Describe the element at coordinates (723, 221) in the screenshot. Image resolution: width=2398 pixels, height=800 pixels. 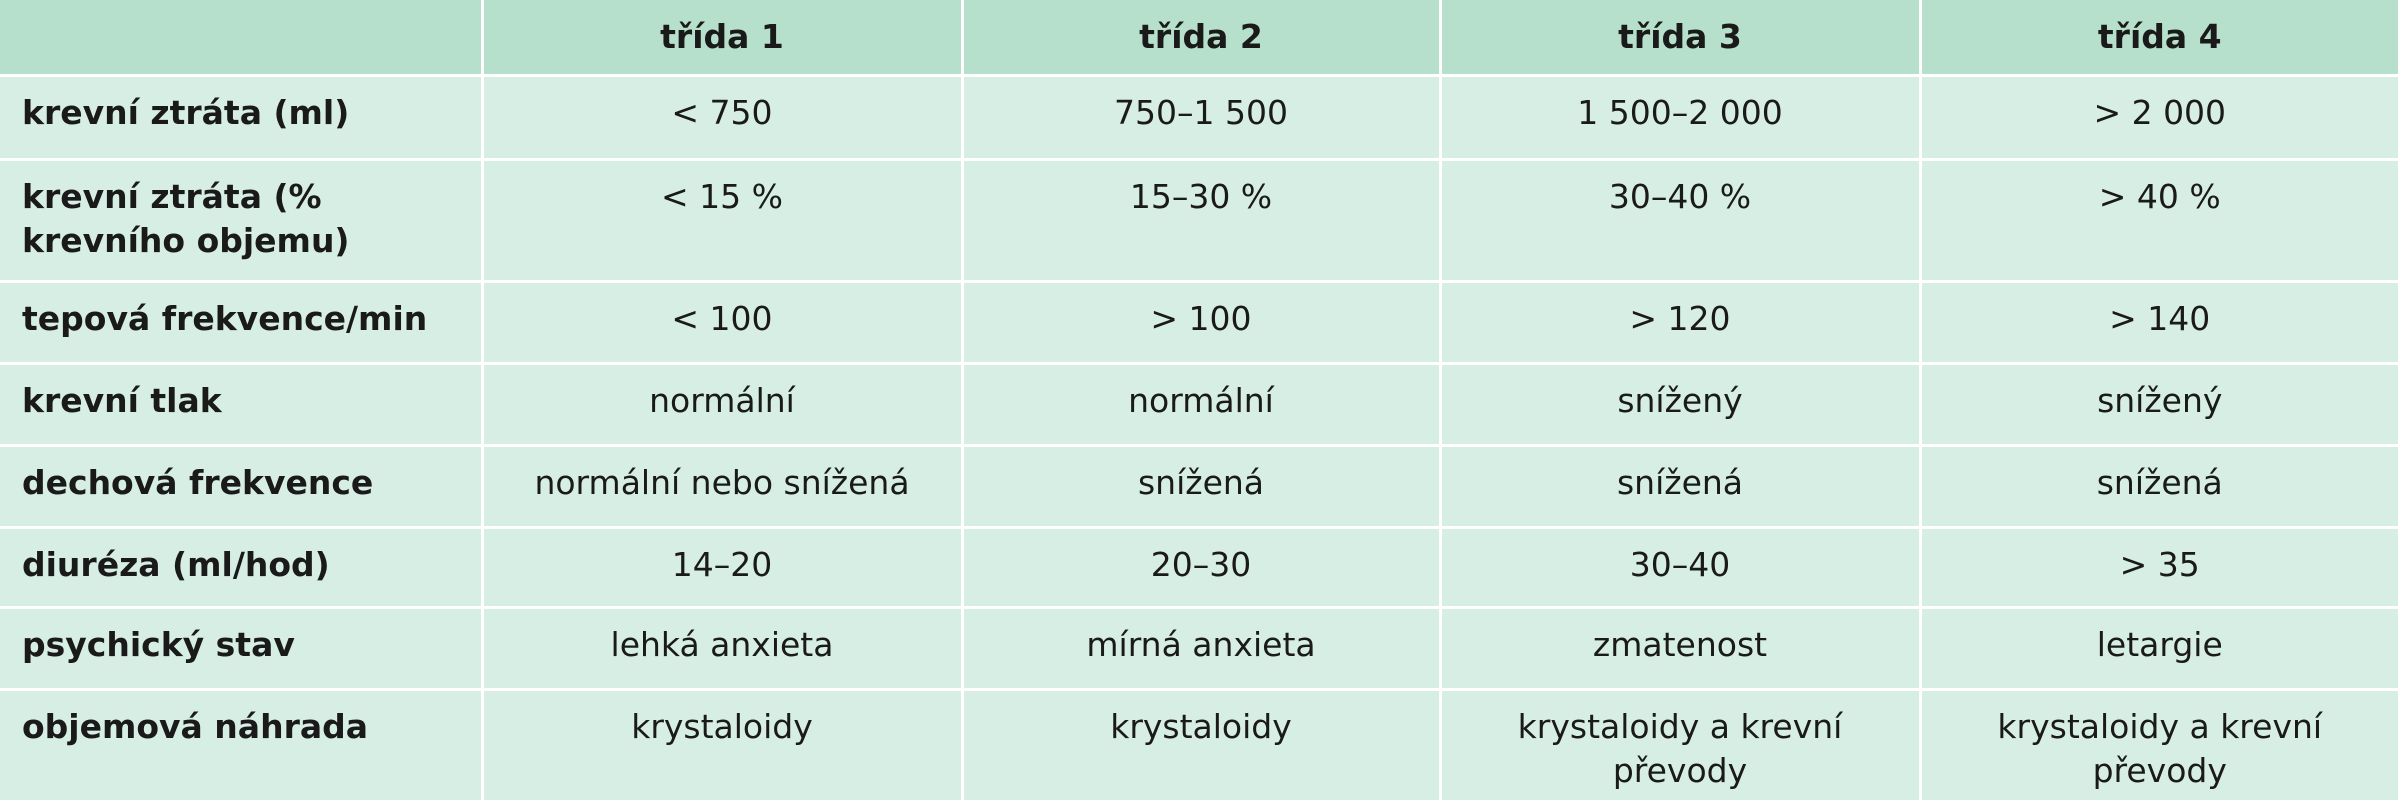
I see `table-cell: < 15 %` at that location.